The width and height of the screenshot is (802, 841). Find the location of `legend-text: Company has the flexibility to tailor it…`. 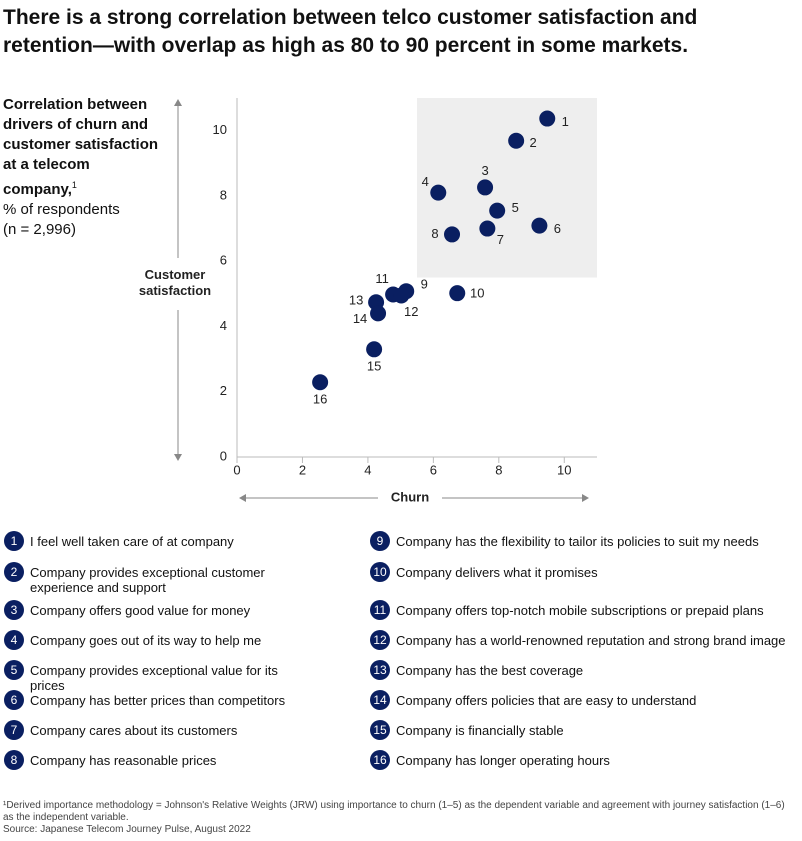

legend-text: Company has the flexibility to tailor it… is located at coordinates (577, 541).